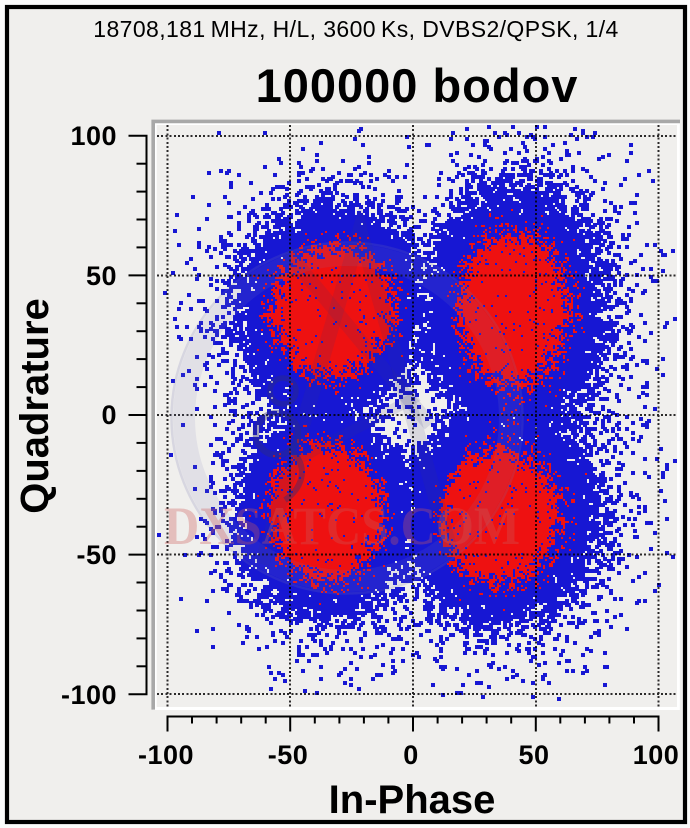 This screenshot has height=828, width=690. I want to click on svg-text: DXSATCS.COM, so click(342, 526).